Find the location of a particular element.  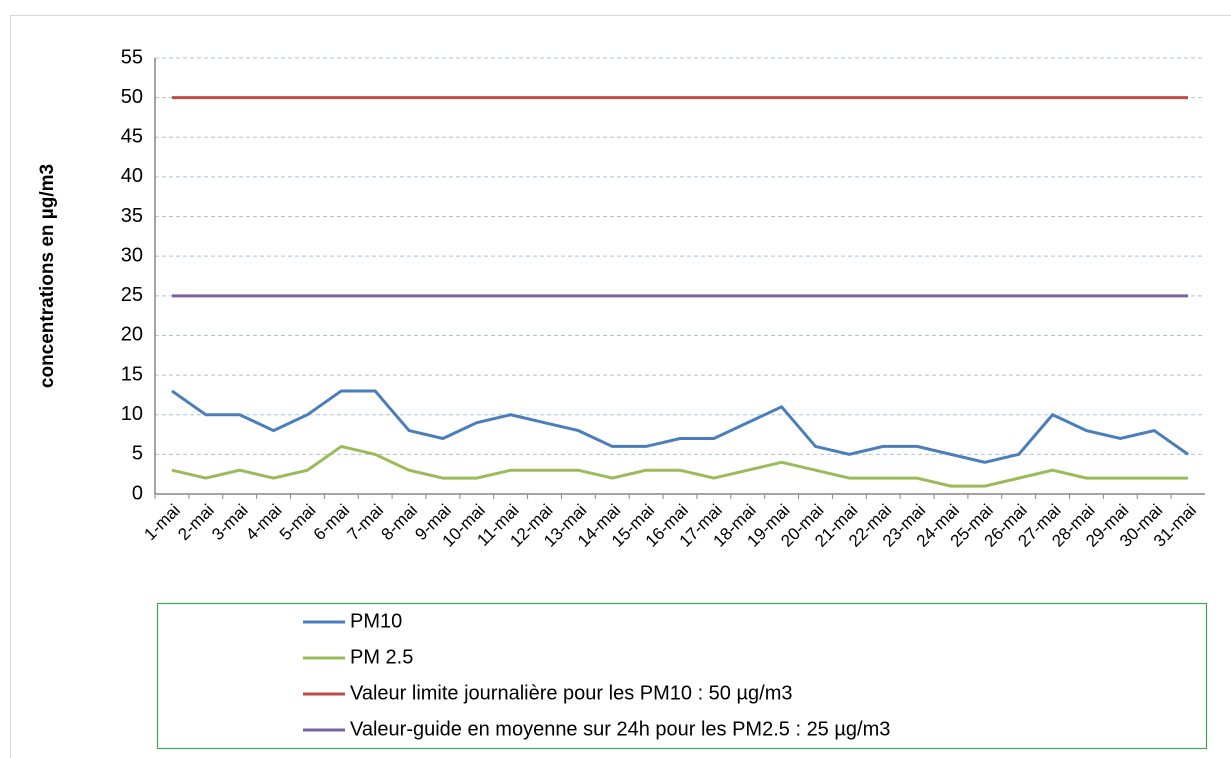

legend-label: PM10 is located at coordinates (376, 621).